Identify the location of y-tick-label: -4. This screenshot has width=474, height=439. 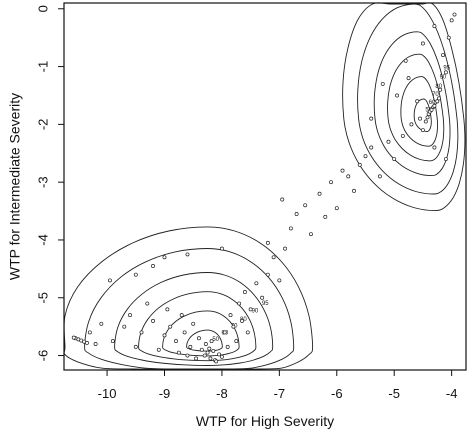
(42, 240).